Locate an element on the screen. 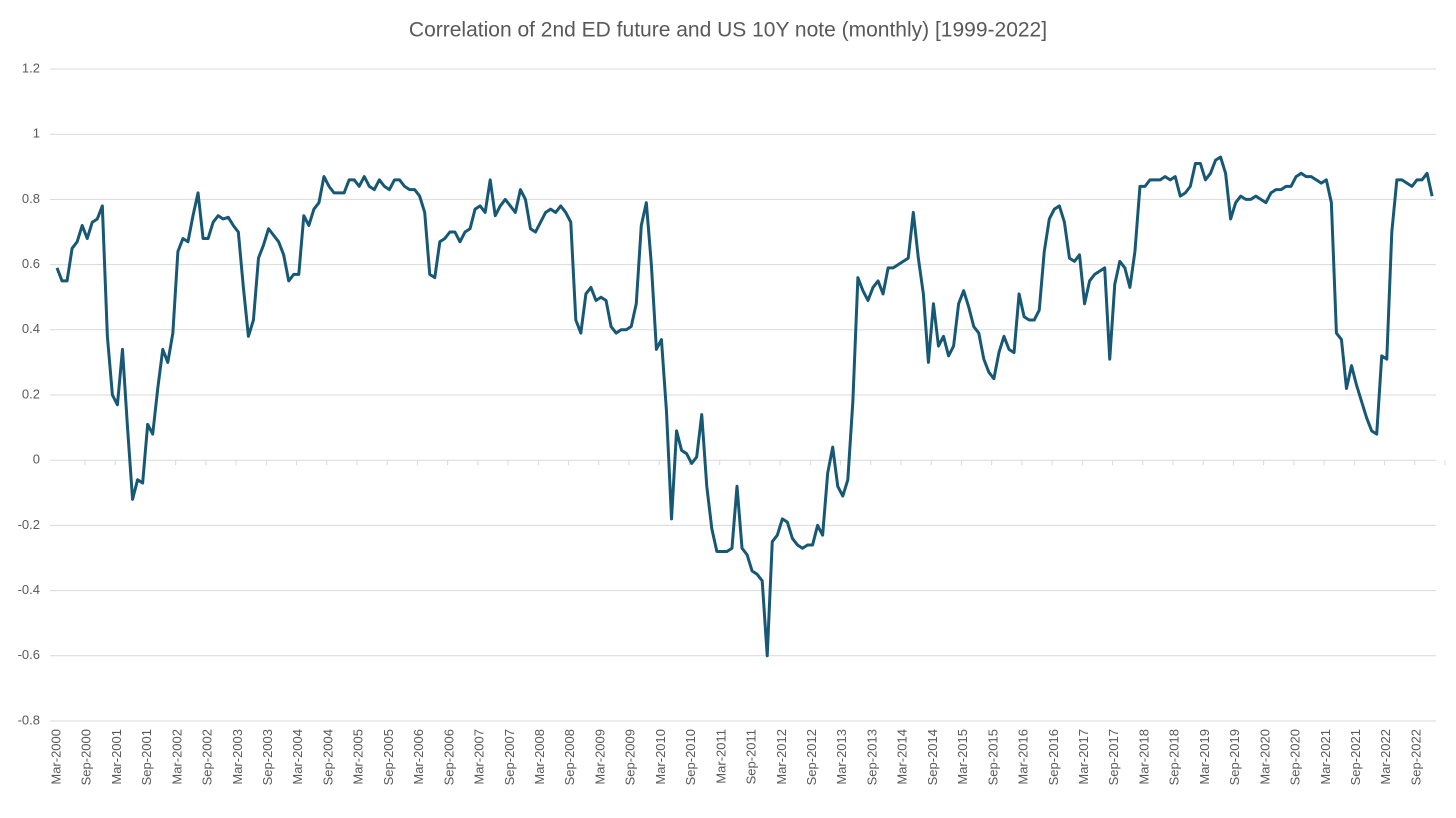  x-tick-label: Sep-2011 is located at coordinates (751, 756).